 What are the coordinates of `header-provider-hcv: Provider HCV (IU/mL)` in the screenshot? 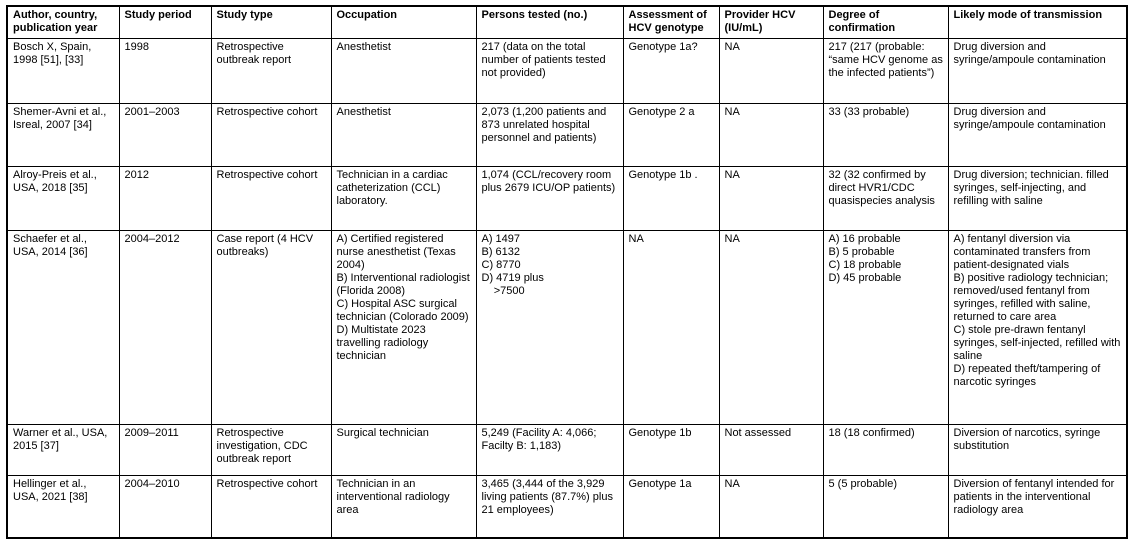 It's located at (771, 22).